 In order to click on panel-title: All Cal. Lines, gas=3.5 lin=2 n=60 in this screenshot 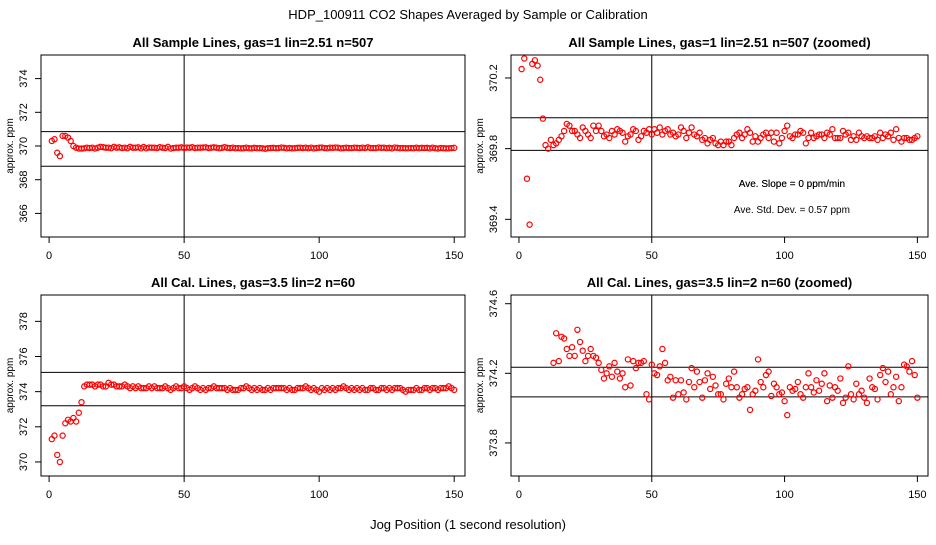, I will do `click(253, 282)`.